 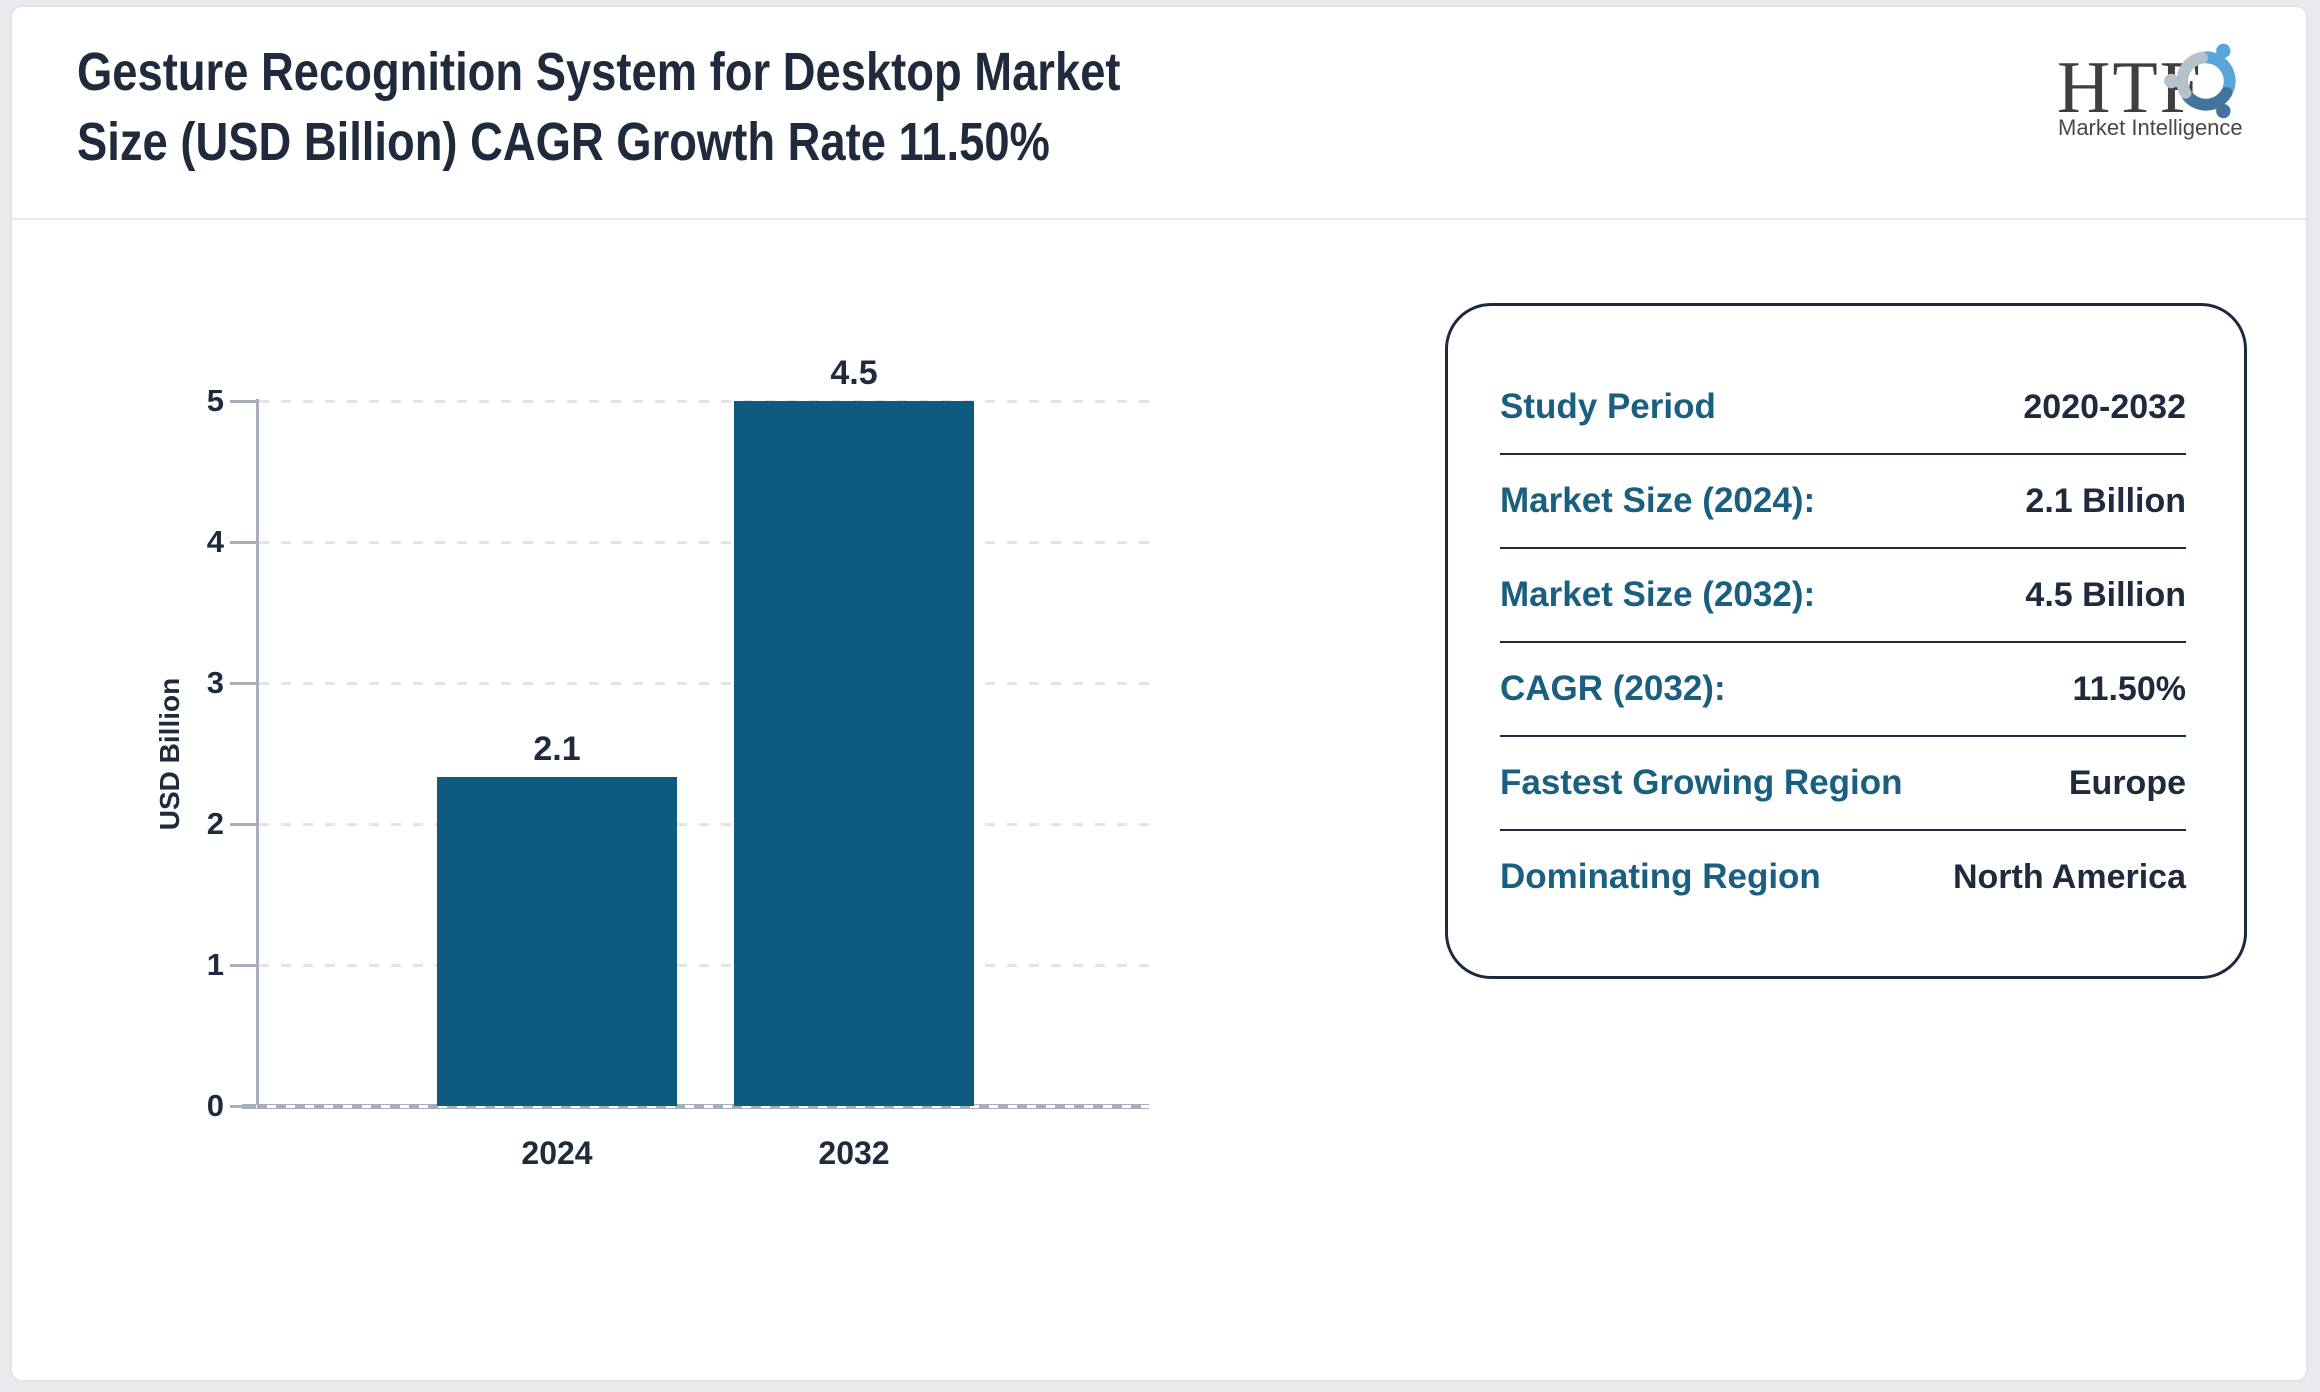 I want to click on htf-logo-text: HTF, so click(x=2130, y=88).